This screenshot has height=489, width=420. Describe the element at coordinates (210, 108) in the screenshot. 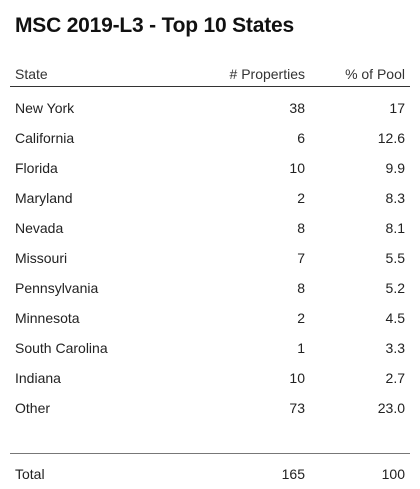

I see `table-row: New York 38 17` at that location.